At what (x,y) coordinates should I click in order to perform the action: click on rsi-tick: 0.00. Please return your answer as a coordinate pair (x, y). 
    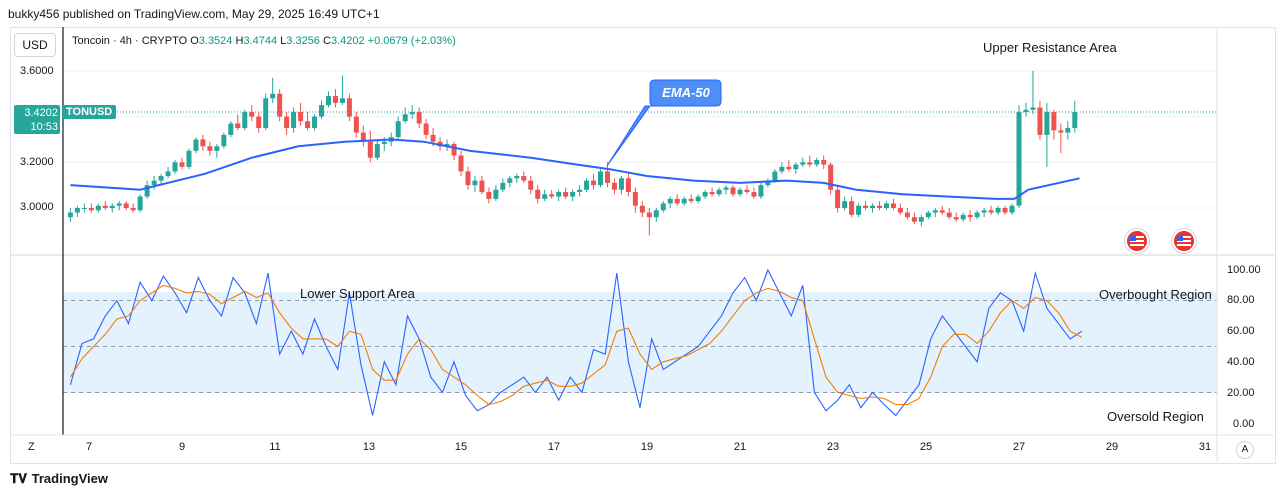
    Looking at the image, I should click on (1244, 424).